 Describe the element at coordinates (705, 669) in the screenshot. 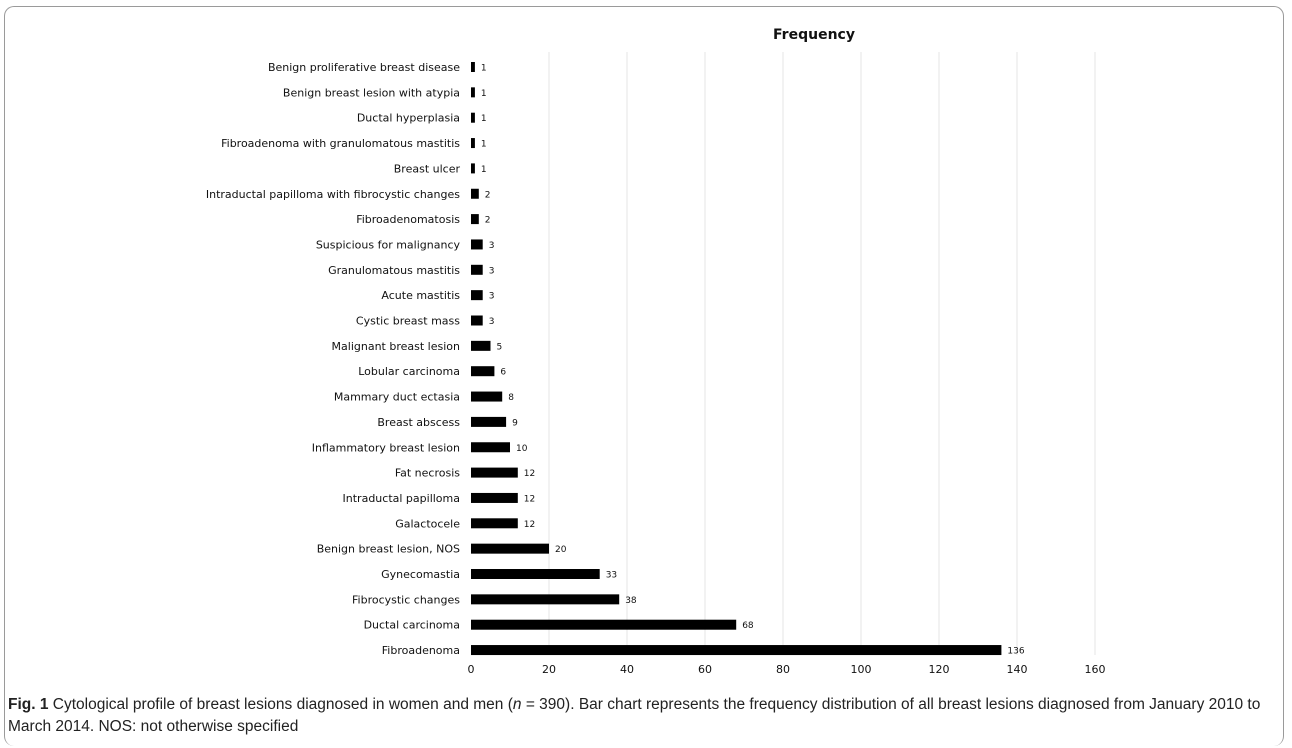

I see `x-tick-label: 60` at that location.